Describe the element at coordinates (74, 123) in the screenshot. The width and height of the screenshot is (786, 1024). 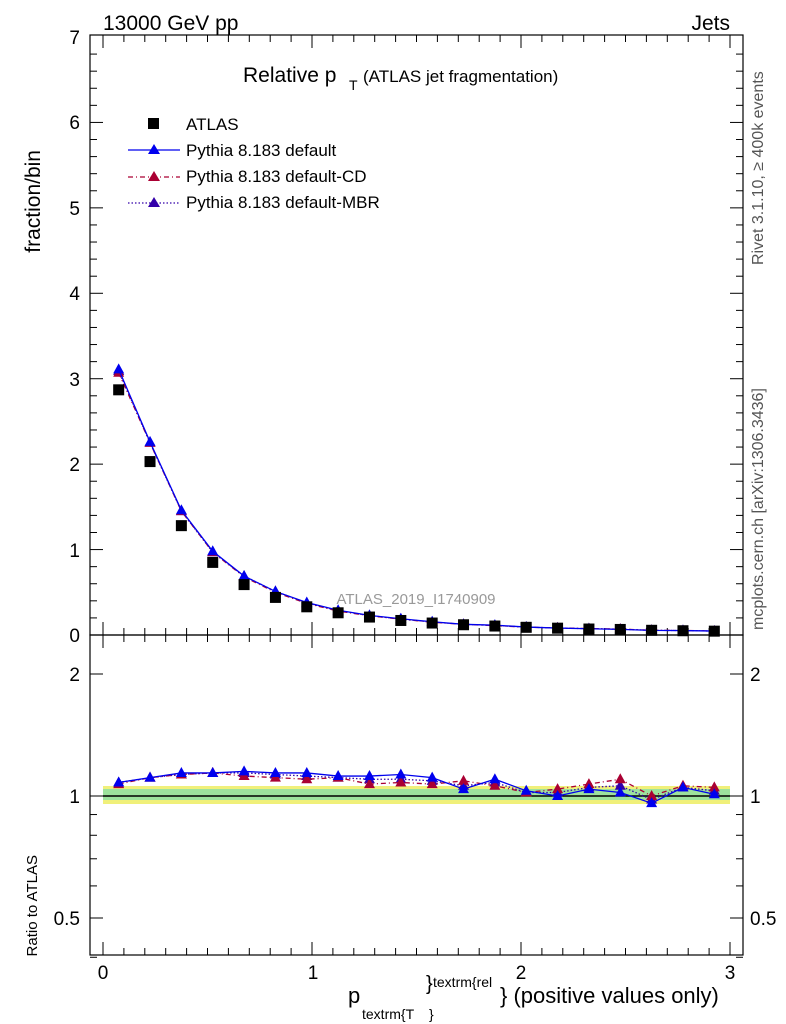
I see `y-tick-label: 6` at that location.